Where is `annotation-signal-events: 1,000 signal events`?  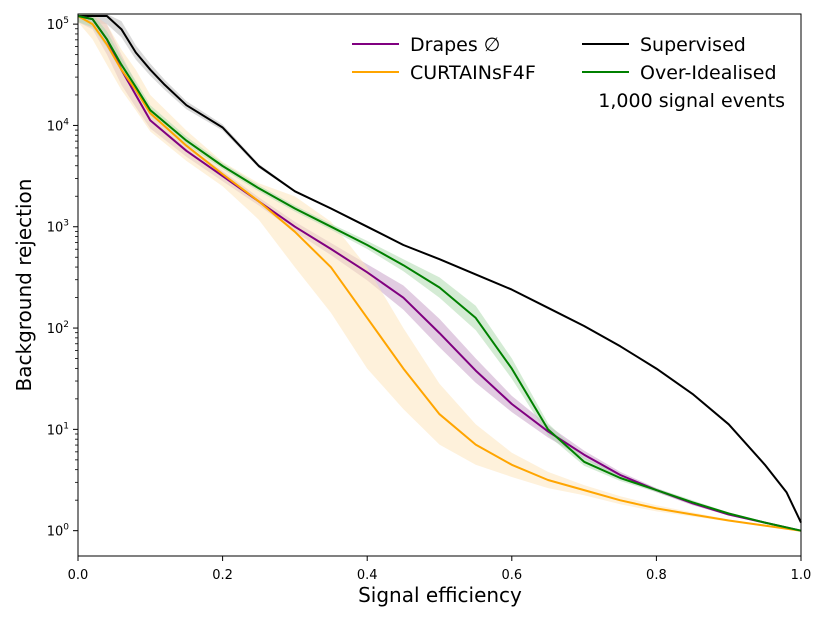
annotation-signal-events: 1,000 signal events is located at coordinates (691, 101).